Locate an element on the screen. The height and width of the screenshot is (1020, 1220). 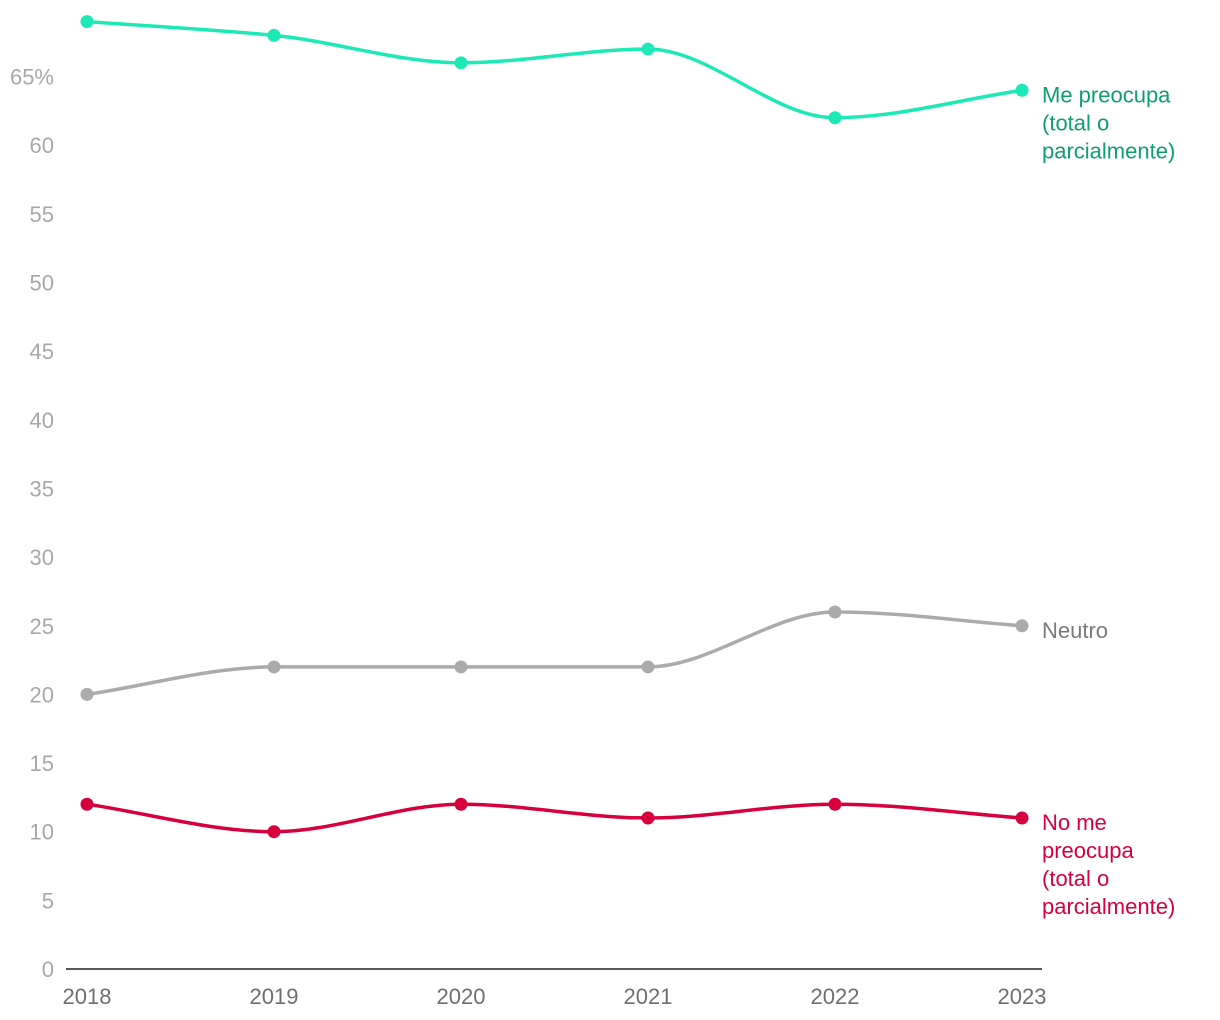
y-tick-label: 55 is located at coordinates (42, 214).